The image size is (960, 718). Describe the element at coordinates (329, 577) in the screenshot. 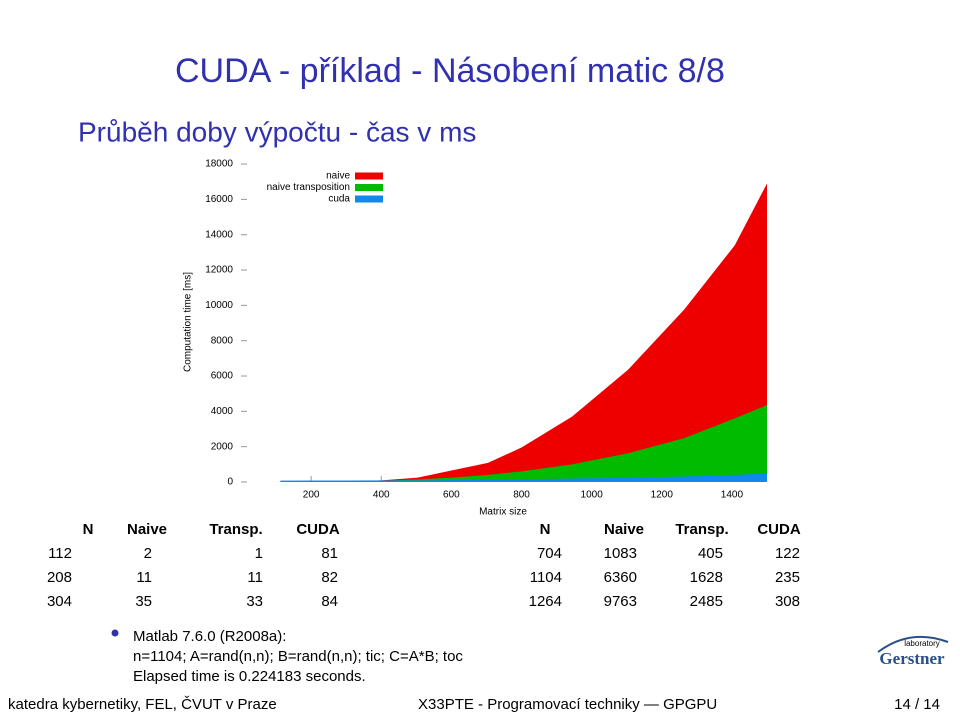

I see `table-cell: 82` at that location.